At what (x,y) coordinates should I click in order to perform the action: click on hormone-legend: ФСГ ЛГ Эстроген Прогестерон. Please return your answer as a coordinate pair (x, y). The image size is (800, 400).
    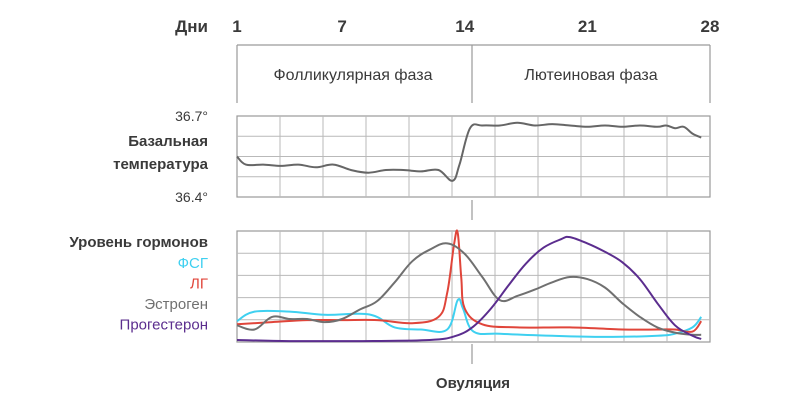
    Looking at the image, I should click on (164, 294).